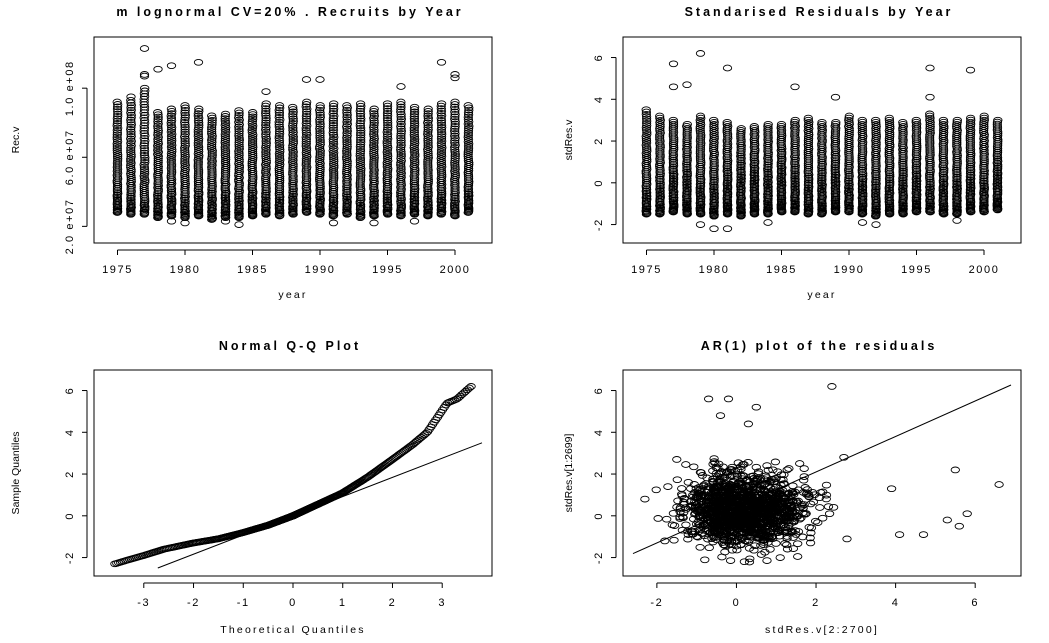 This screenshot has height=643, width=1049. What do you see at coordinates (285, 262) in the screenshot?
I see `x-axis: 1975 1980 1985 1990 1995 2000` at bounding box center [285, 262].